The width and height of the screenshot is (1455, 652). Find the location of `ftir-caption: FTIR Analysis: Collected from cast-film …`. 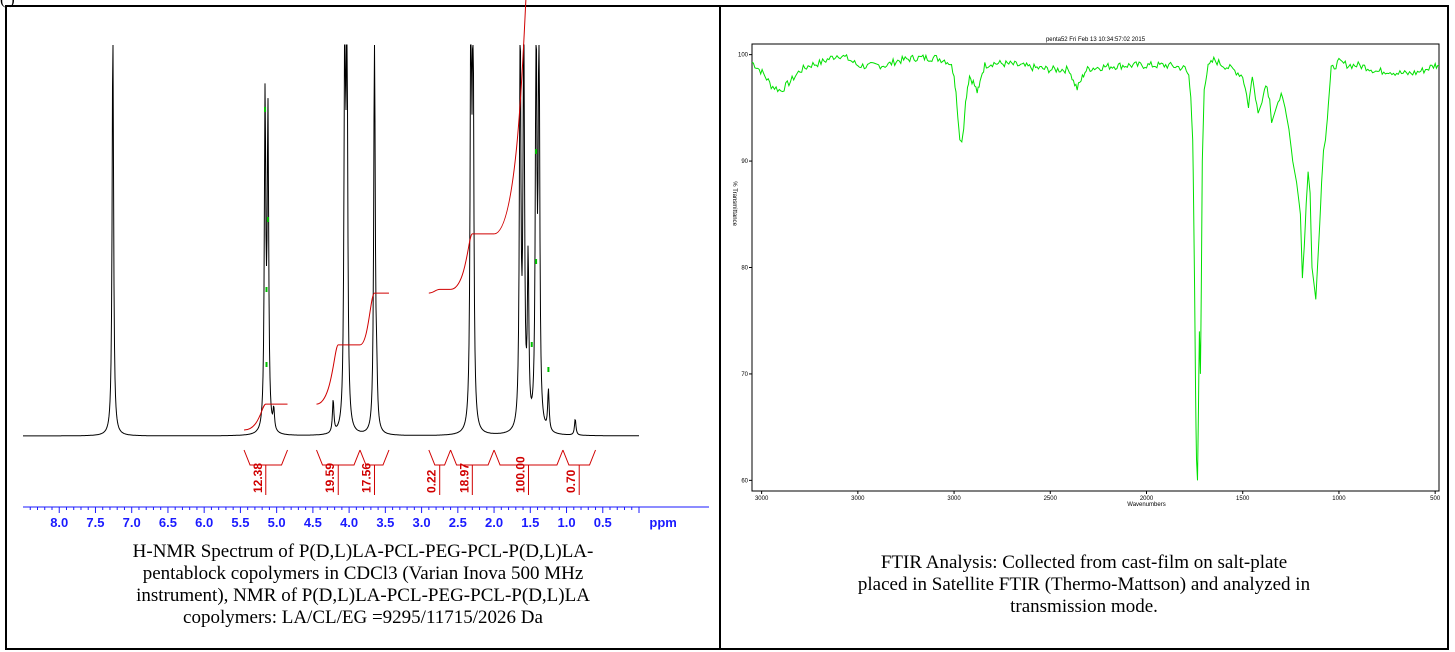

ftir-caption: FTIR Analysis: Collected from cast-film … is located at coordinates (1084, 585).